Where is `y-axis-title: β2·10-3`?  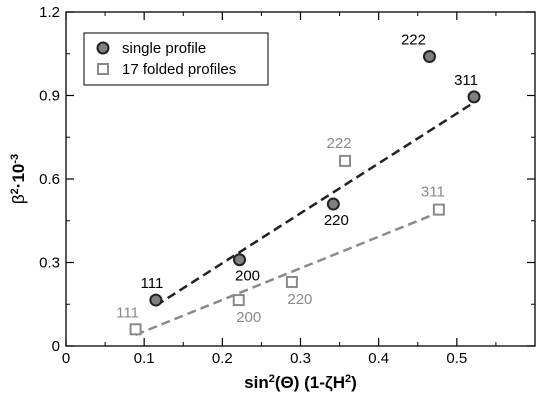
y-axis-title: β2·10-3 is located at coordinates (18, 179).